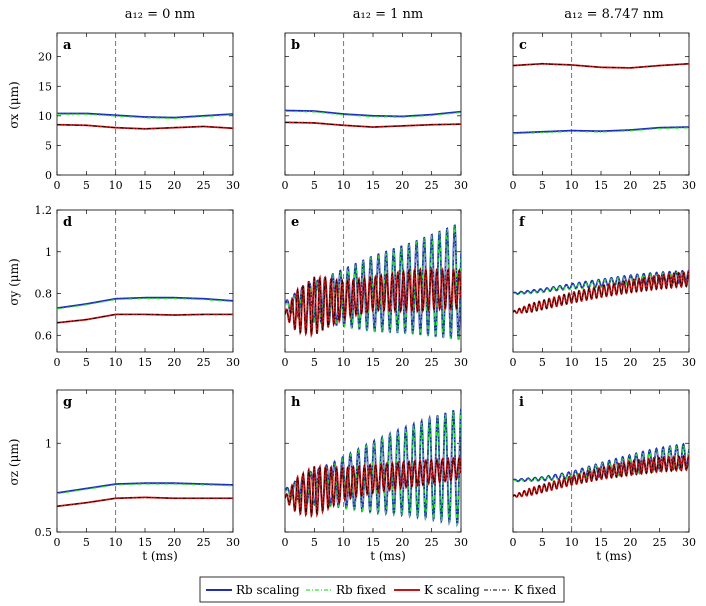  I want to click on panel-frame-a, so click(145, 104).